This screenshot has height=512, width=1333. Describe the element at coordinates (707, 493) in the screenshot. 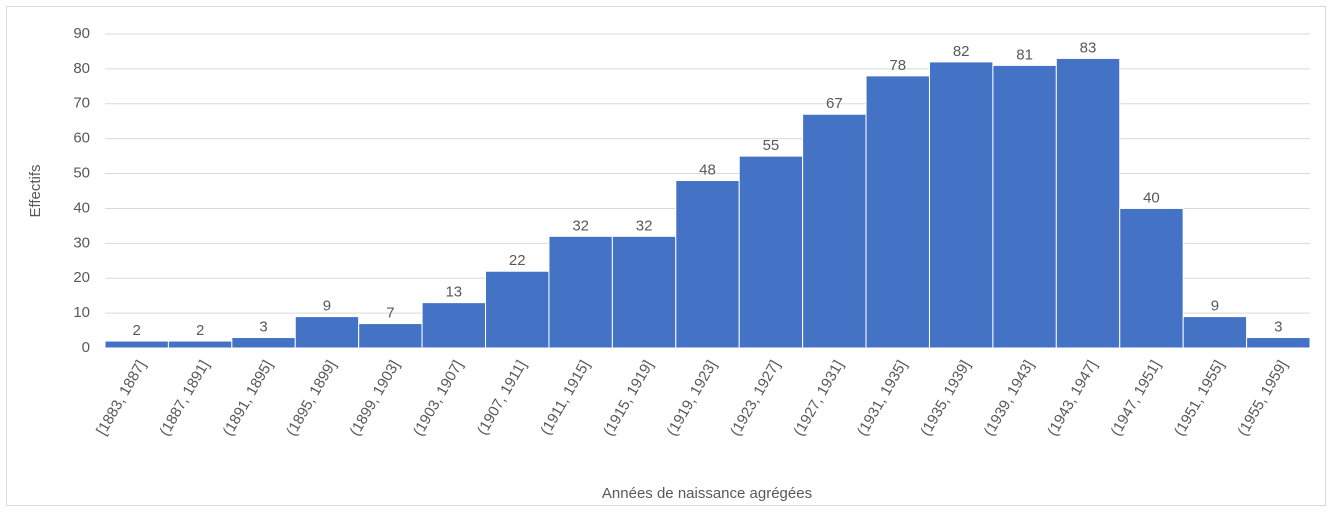

I see `x-axis-label: Années de naissance agrégées` at that location.